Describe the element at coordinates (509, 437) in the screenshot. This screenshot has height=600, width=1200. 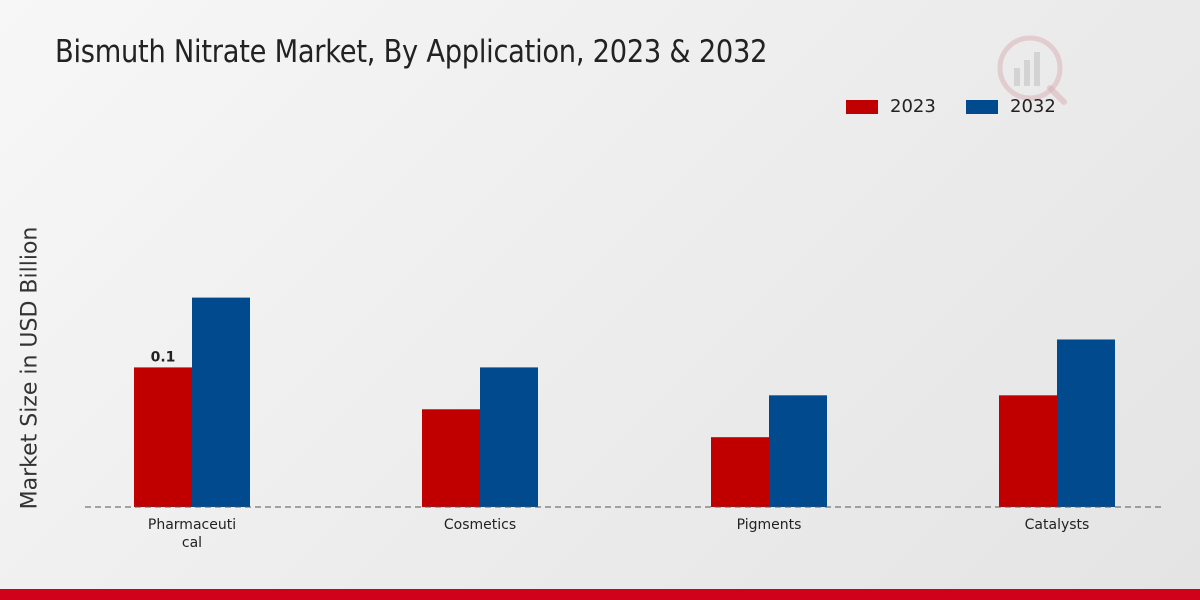
I see `bar-2032-cosmetics` at that location.